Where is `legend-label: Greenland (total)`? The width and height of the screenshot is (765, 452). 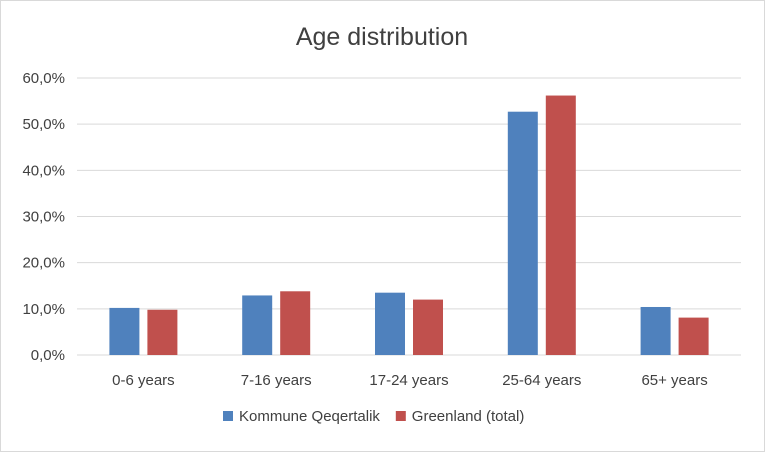
legend-label: Greenland (total) is located at coordinates (468, 416).